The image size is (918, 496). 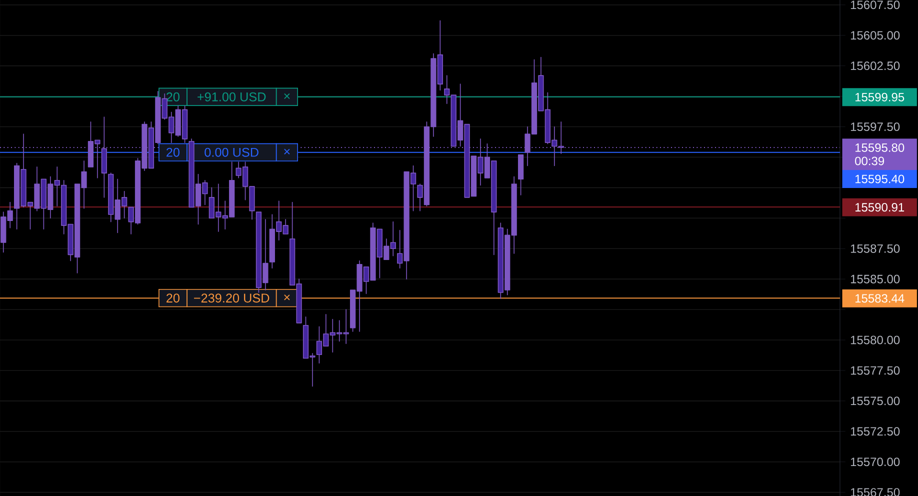 What do you see at coordinates (875, 66) in the screenshot?
I see `y-tick-label: 15602.50` at bounding box center [875, 66].